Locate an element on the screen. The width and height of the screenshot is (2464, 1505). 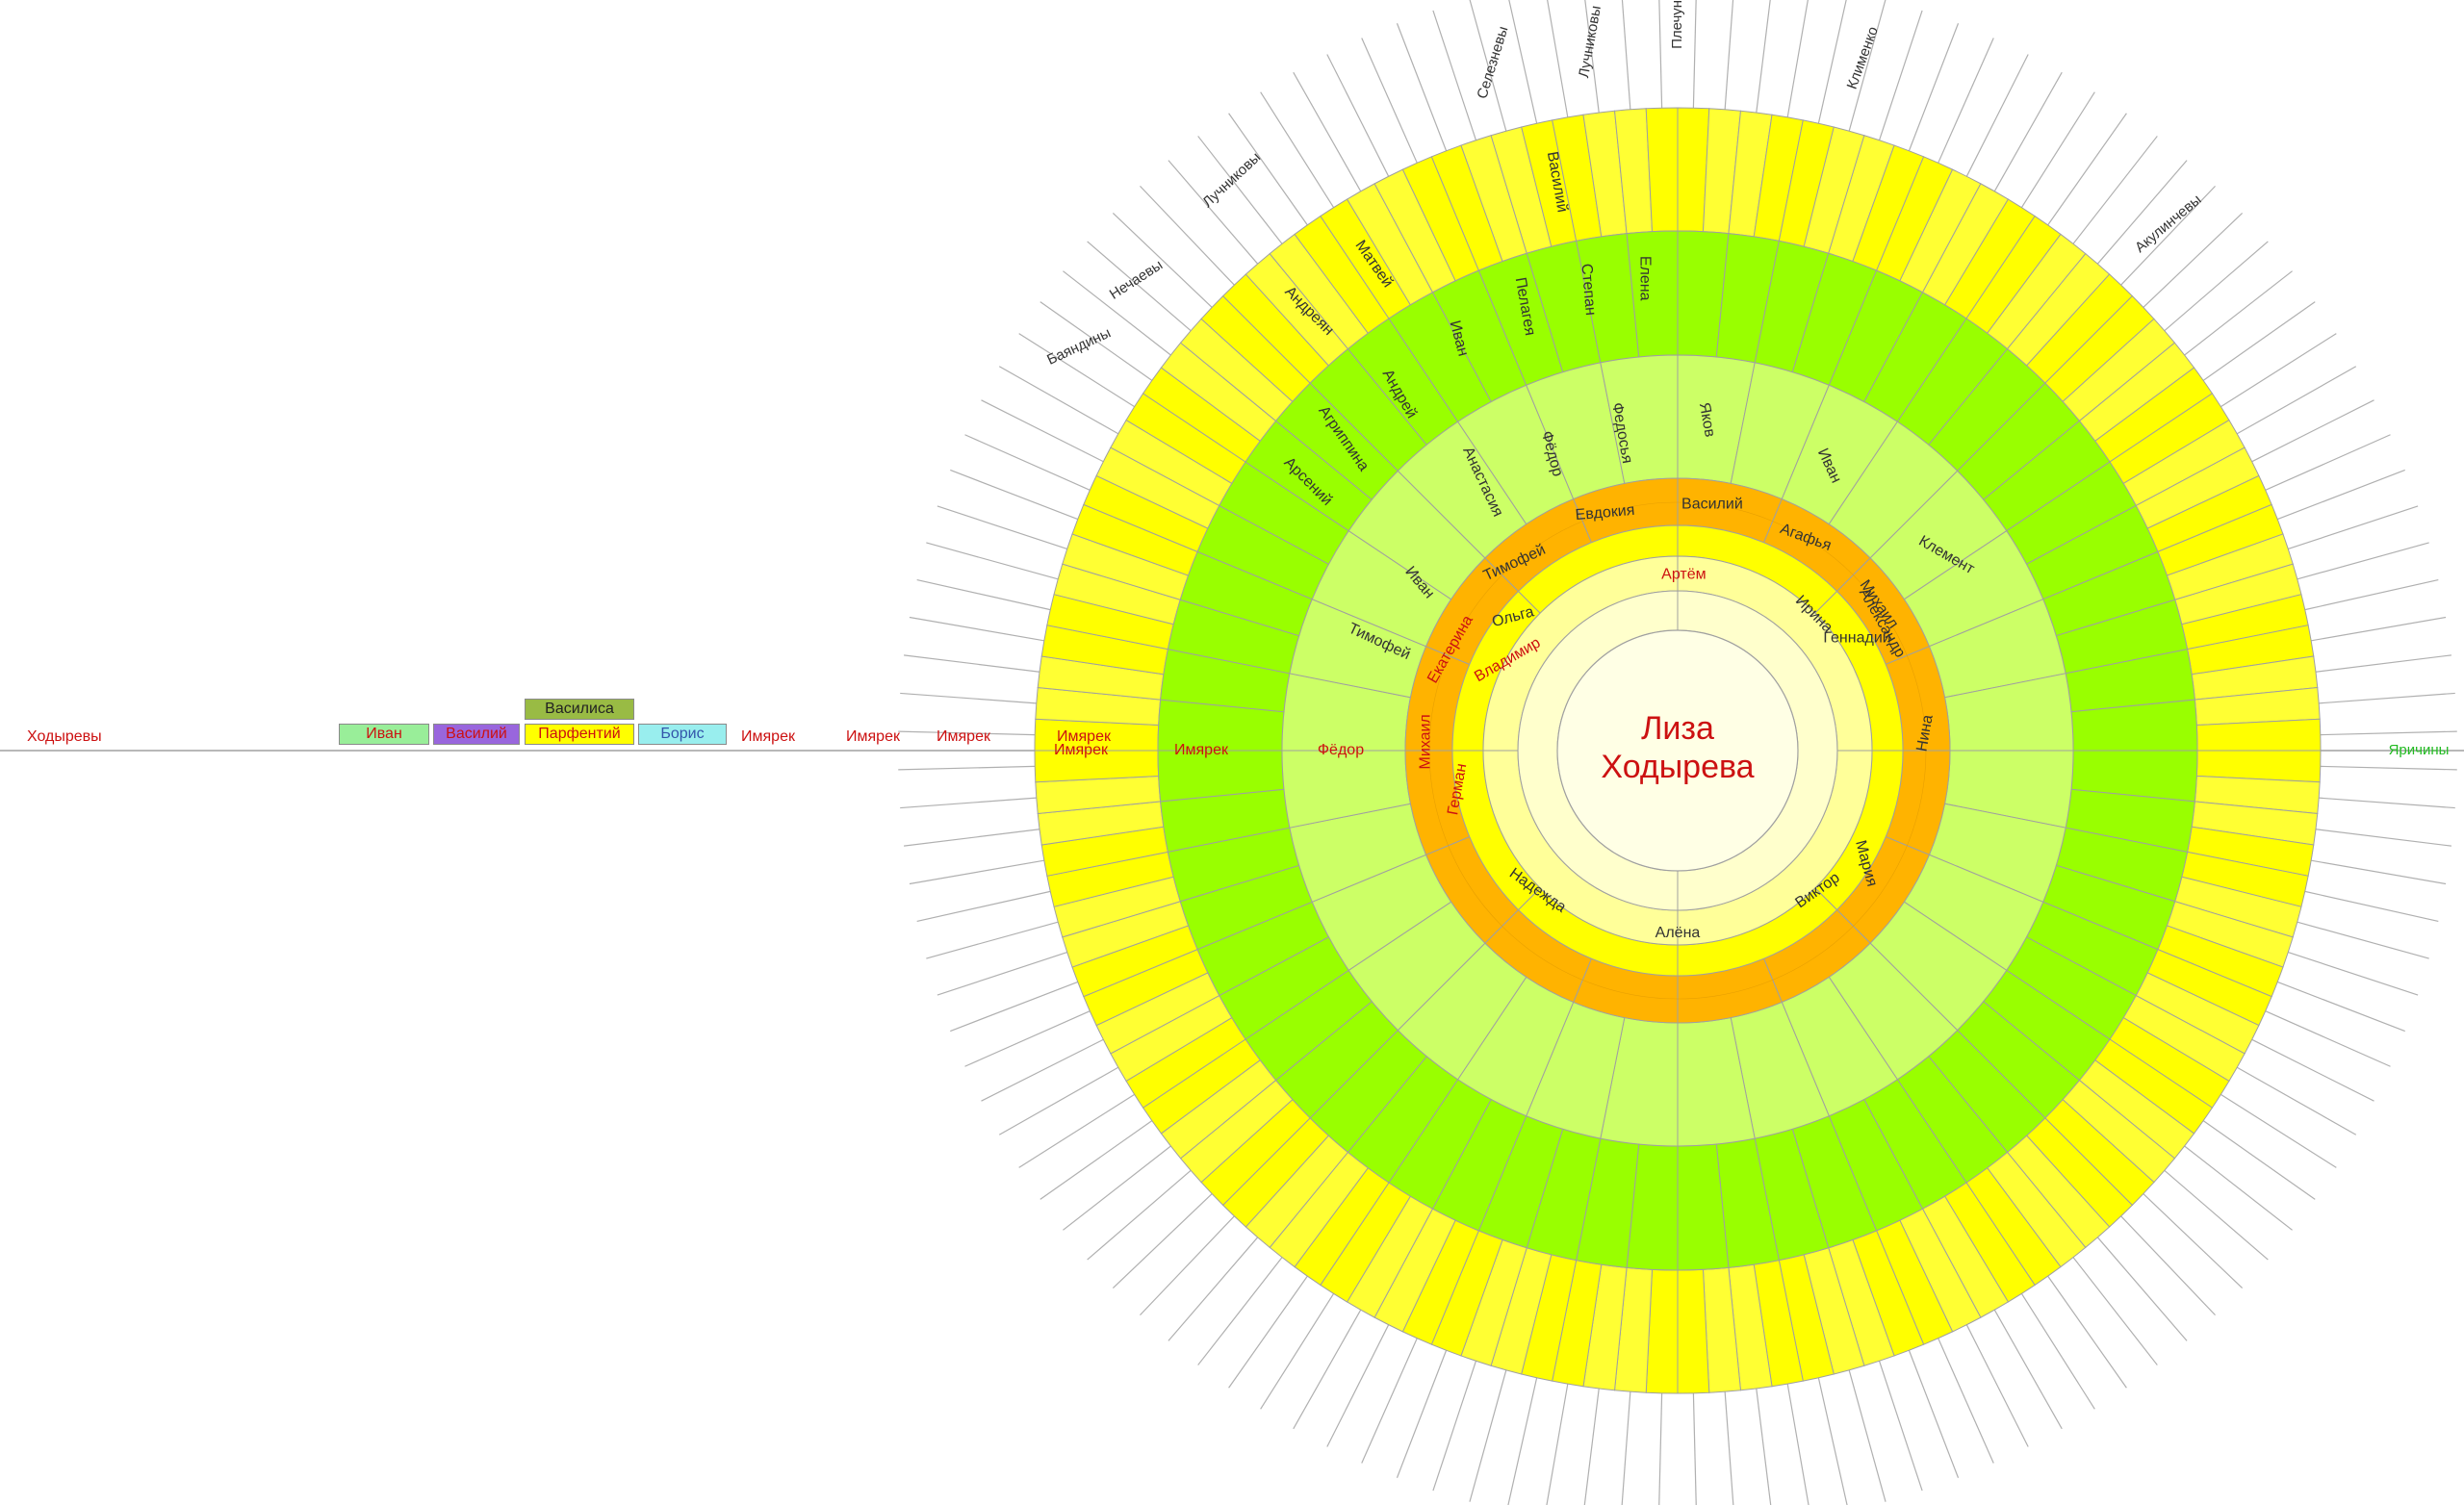
person-name-label: Евдокия is located at coordinates (1605, 512).